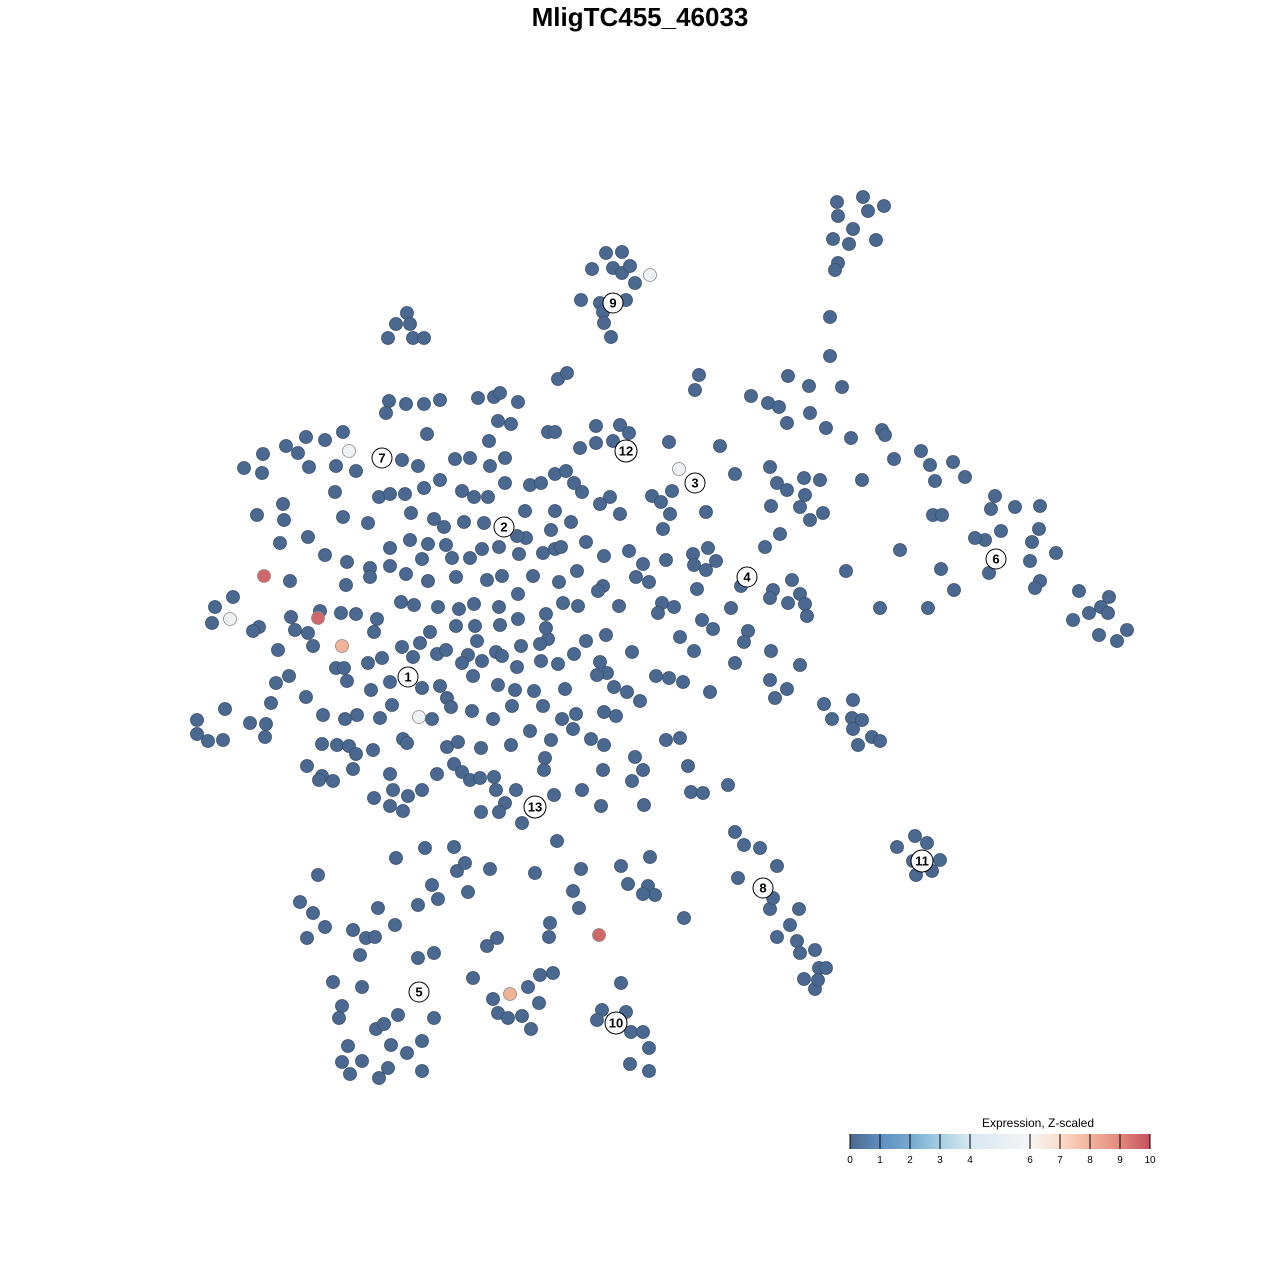 The image size is (1280, 1280). Describe the element at coordinates (970, 1160) in the screenshot. I see `legend-tick-label: 4` at that location.